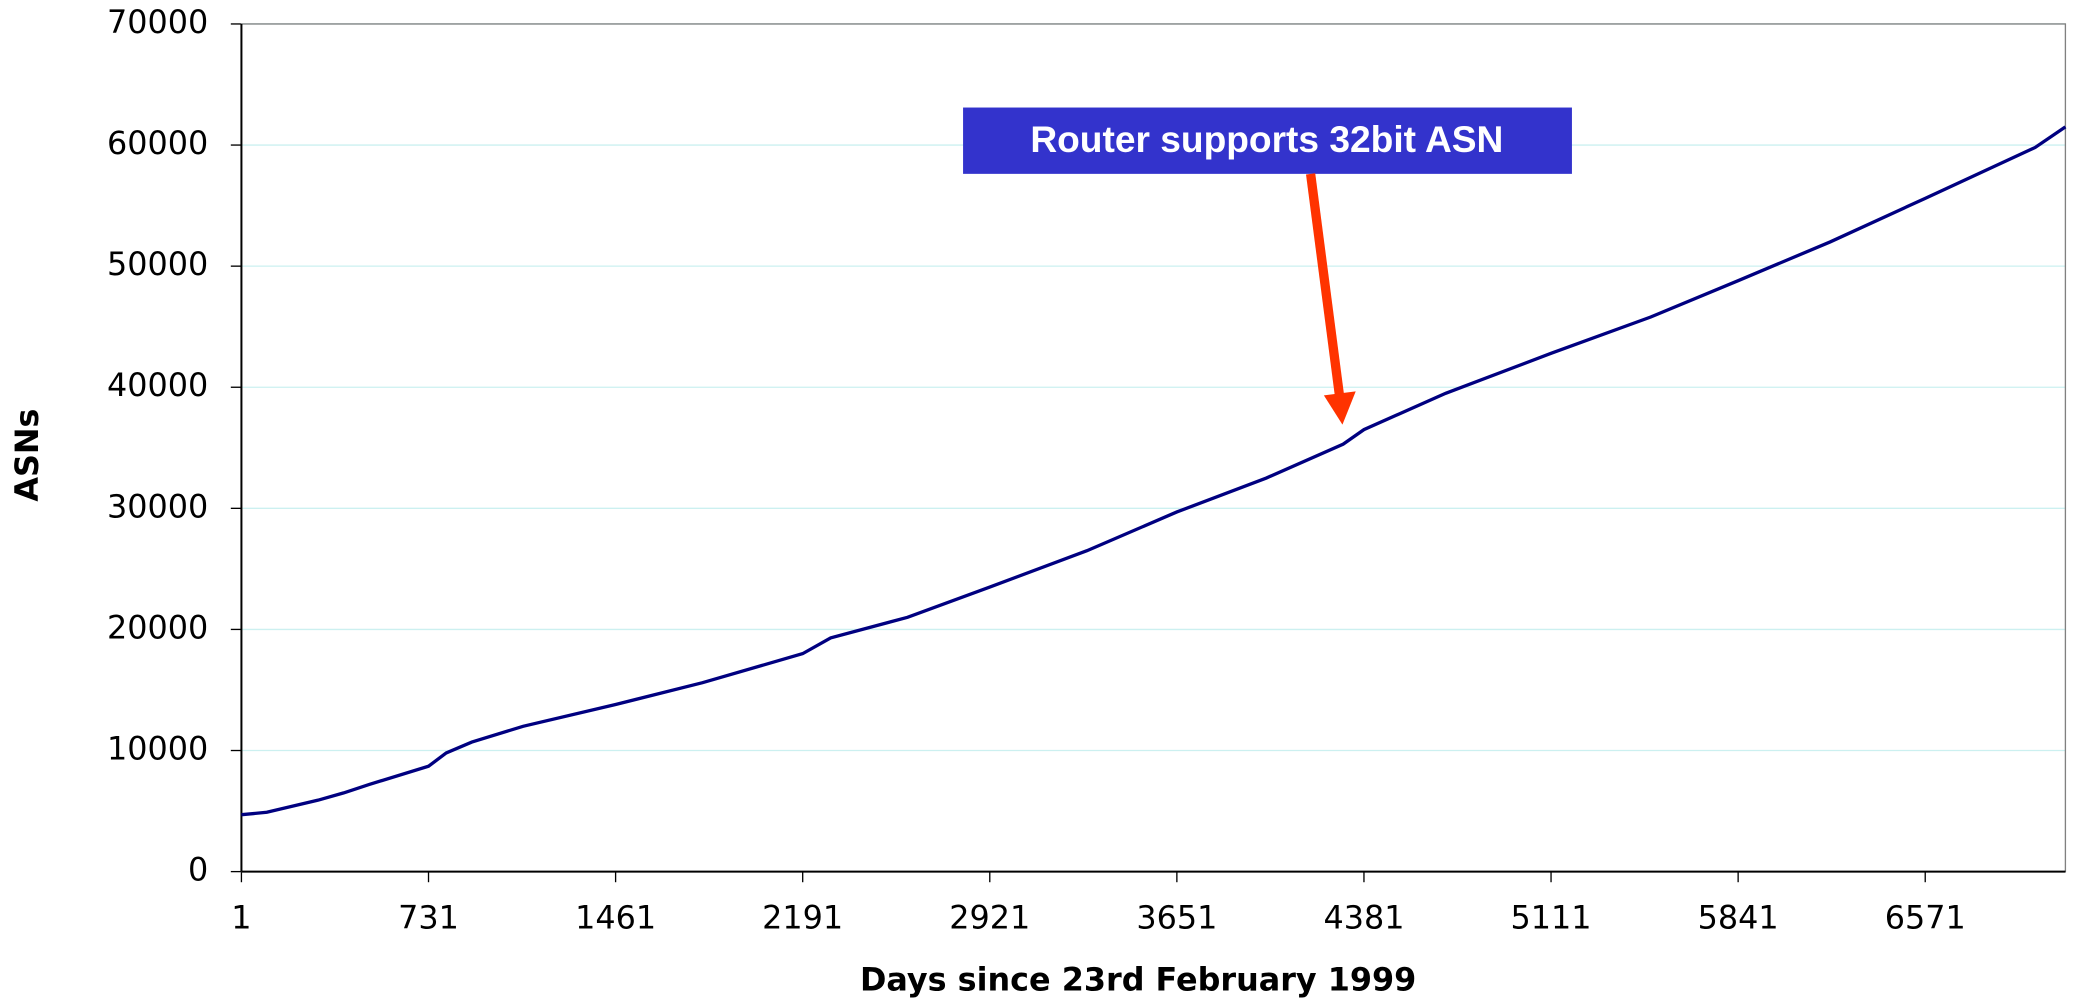 The image size is (2080, 1007). What do you see at coordinates (615, 917) in the screenshot?
I see `x-tick-label: 1461` at bounding box center [615, 917].